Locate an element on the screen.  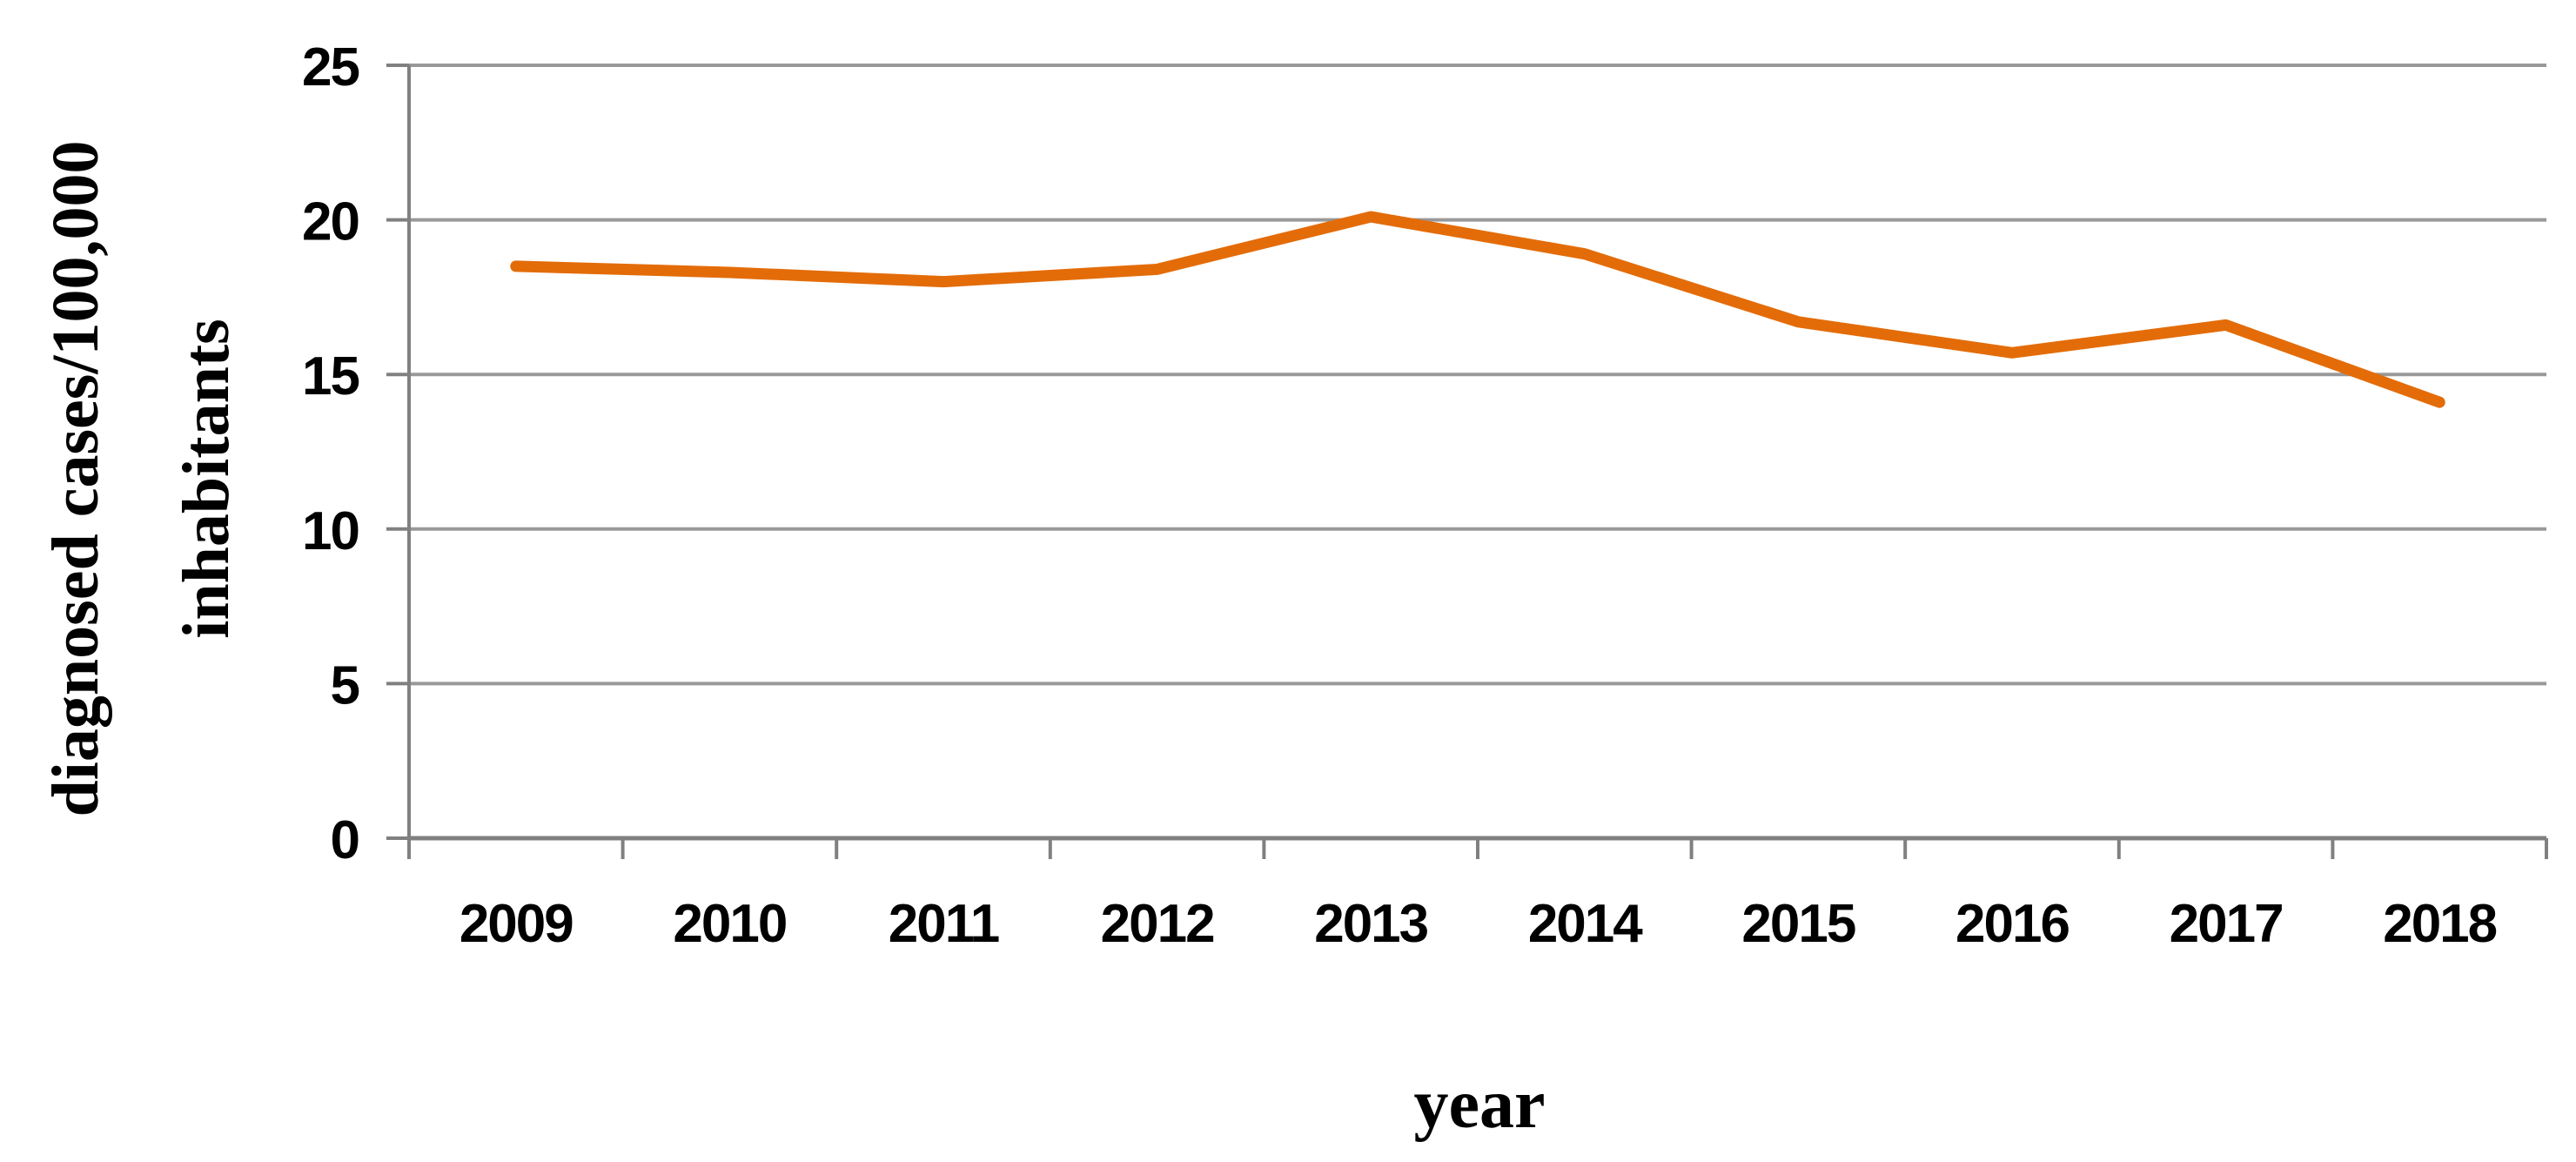
x-tick-label-2015: 2015 is located at coordinates (1798, 924).